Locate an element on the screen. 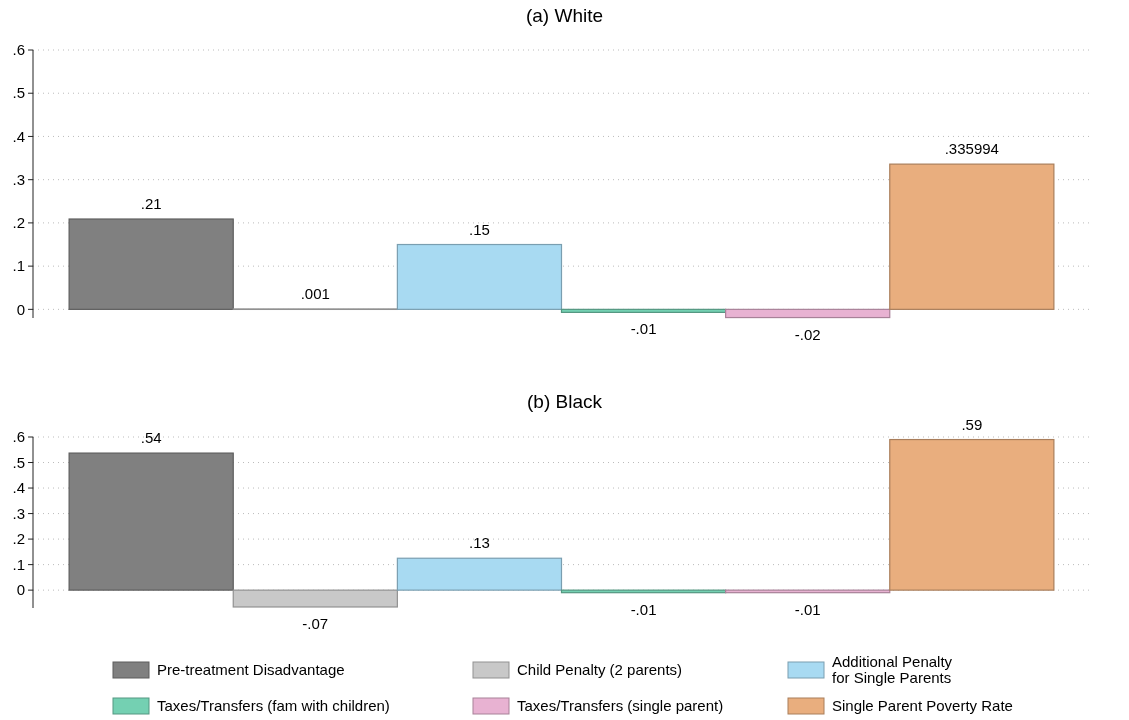 This screenshot has width=1129, height=720. data-label: -.02 is located at coordinates (807, 334).